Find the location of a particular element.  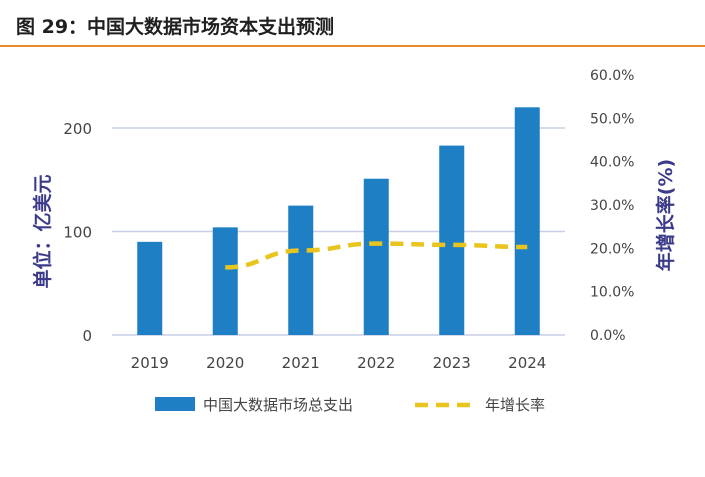

y2-tick-label: 40.0% is located at coordinates (612, 163).